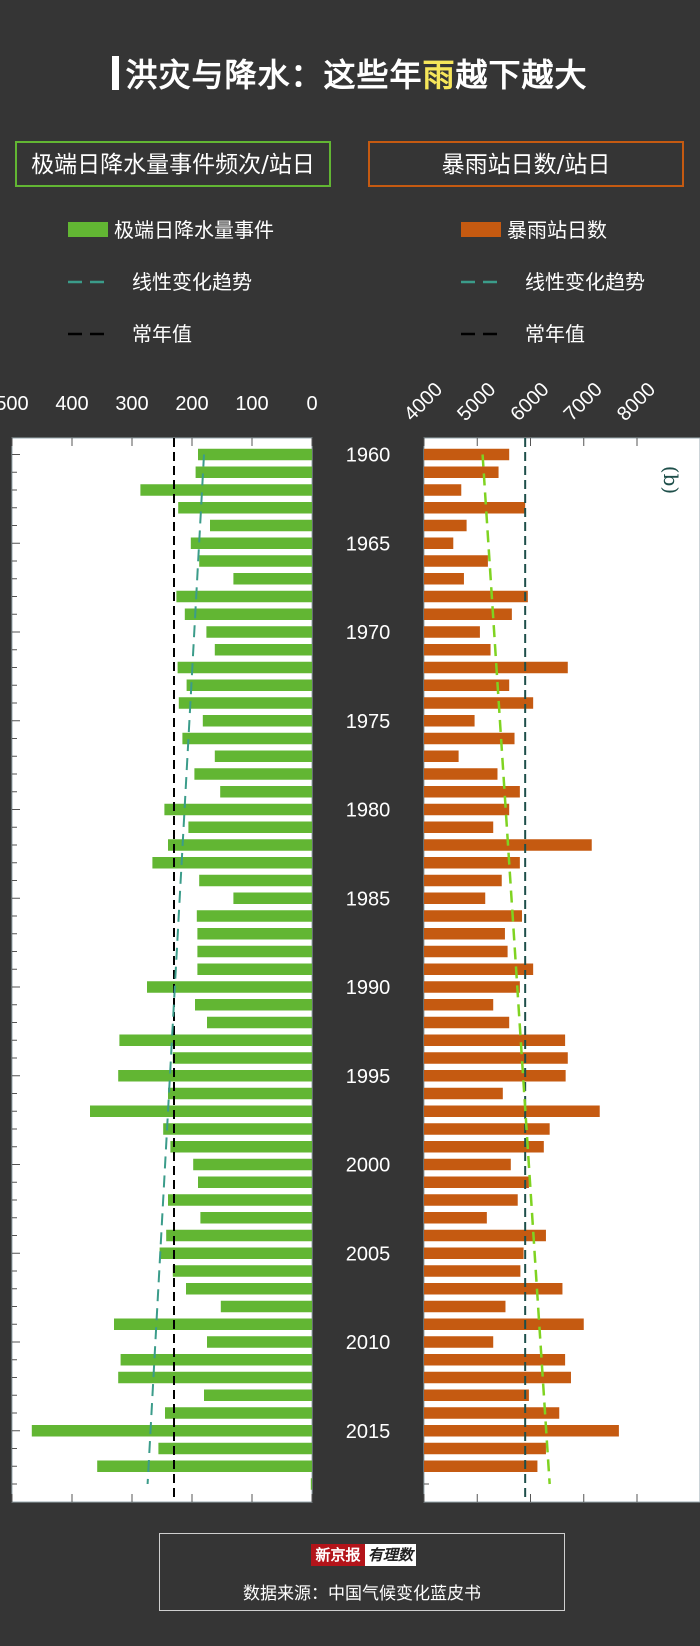 Image resolution: width=700 pixels, height=1646 pixels. What do you see at coordinates (173, 164) in the screenshot?
I see `left-panel-title: 极端日降水量事件频次/站日` at bounding box center [173, 164].